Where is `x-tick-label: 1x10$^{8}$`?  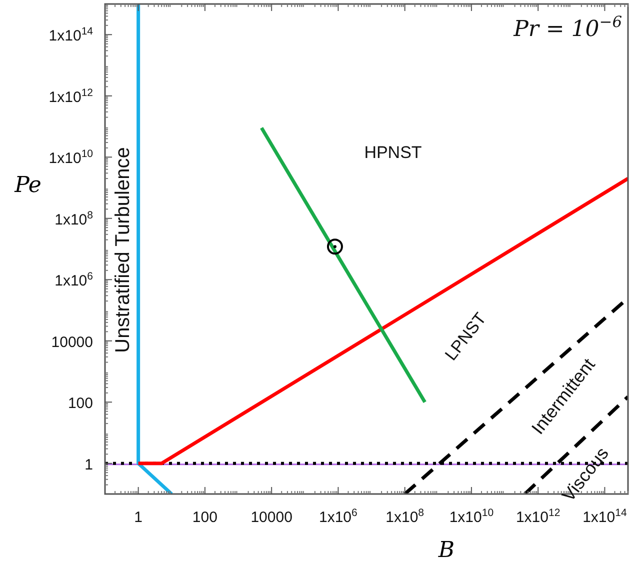 x-tick-label: 1x10$^{8}$ is located at coordinates (405, 516).